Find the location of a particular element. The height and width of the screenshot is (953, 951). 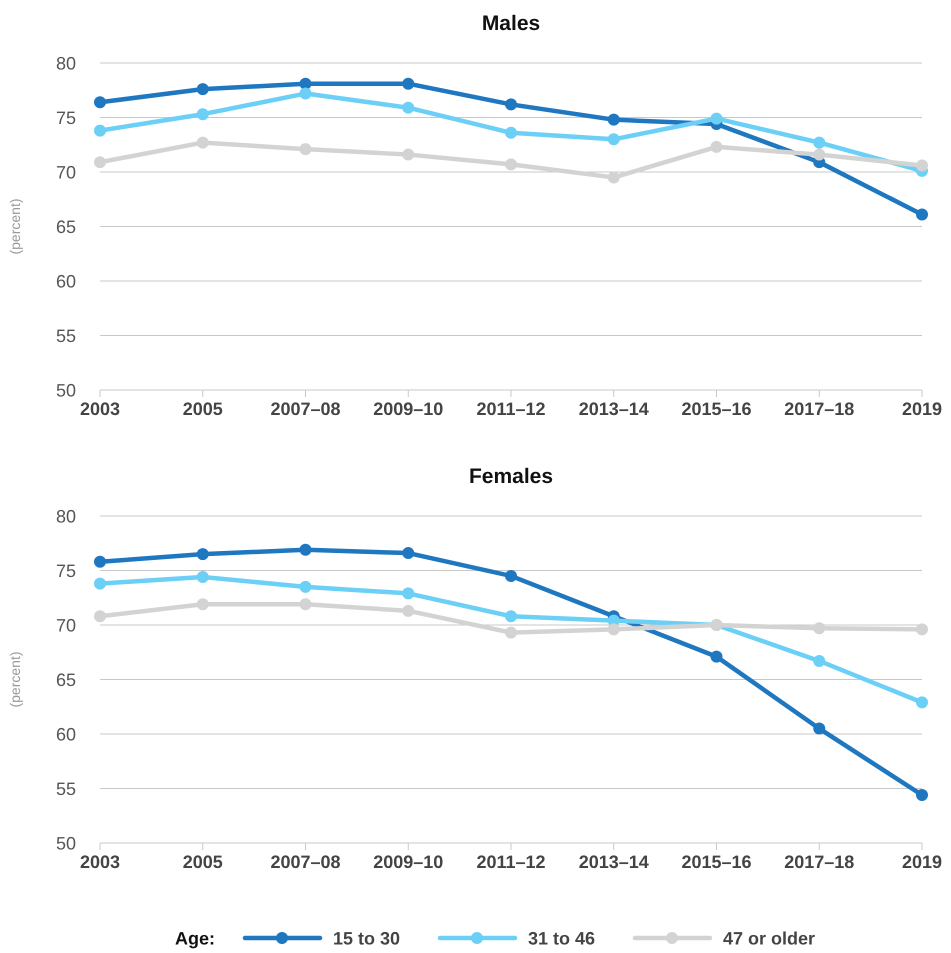

legend-title: Age: is located at coordinates (195, 938).